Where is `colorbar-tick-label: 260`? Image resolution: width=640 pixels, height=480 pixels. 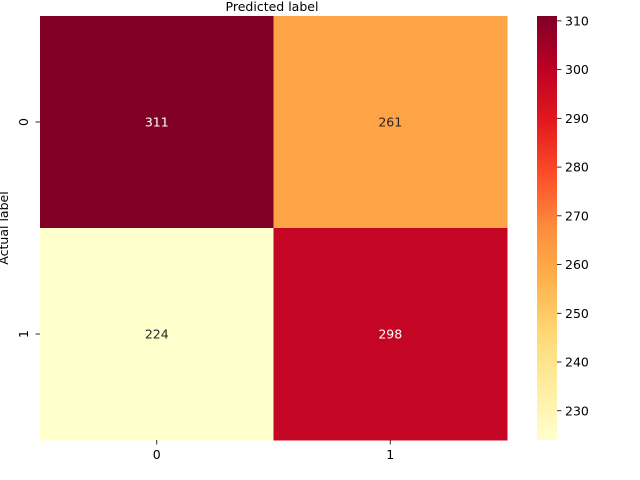 colorbar-tick-label: 260 is located at coordinates (577, 264).